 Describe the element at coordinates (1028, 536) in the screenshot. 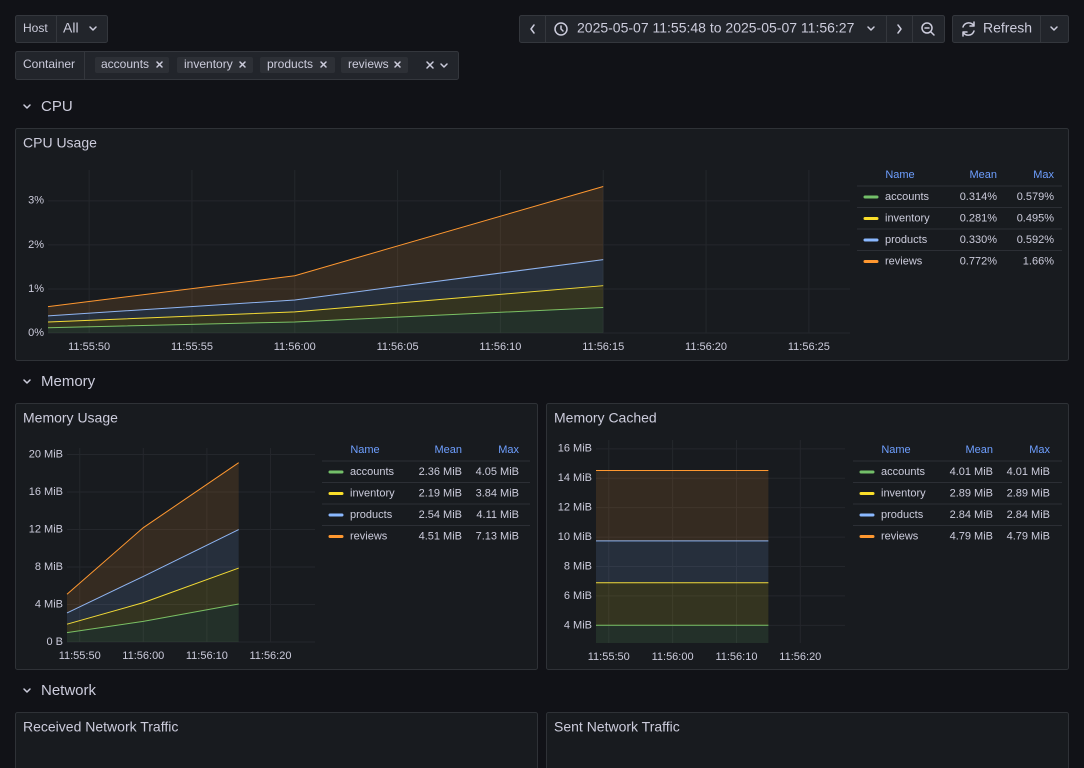

I see `legend-max: 4.79 MiB` at that location.